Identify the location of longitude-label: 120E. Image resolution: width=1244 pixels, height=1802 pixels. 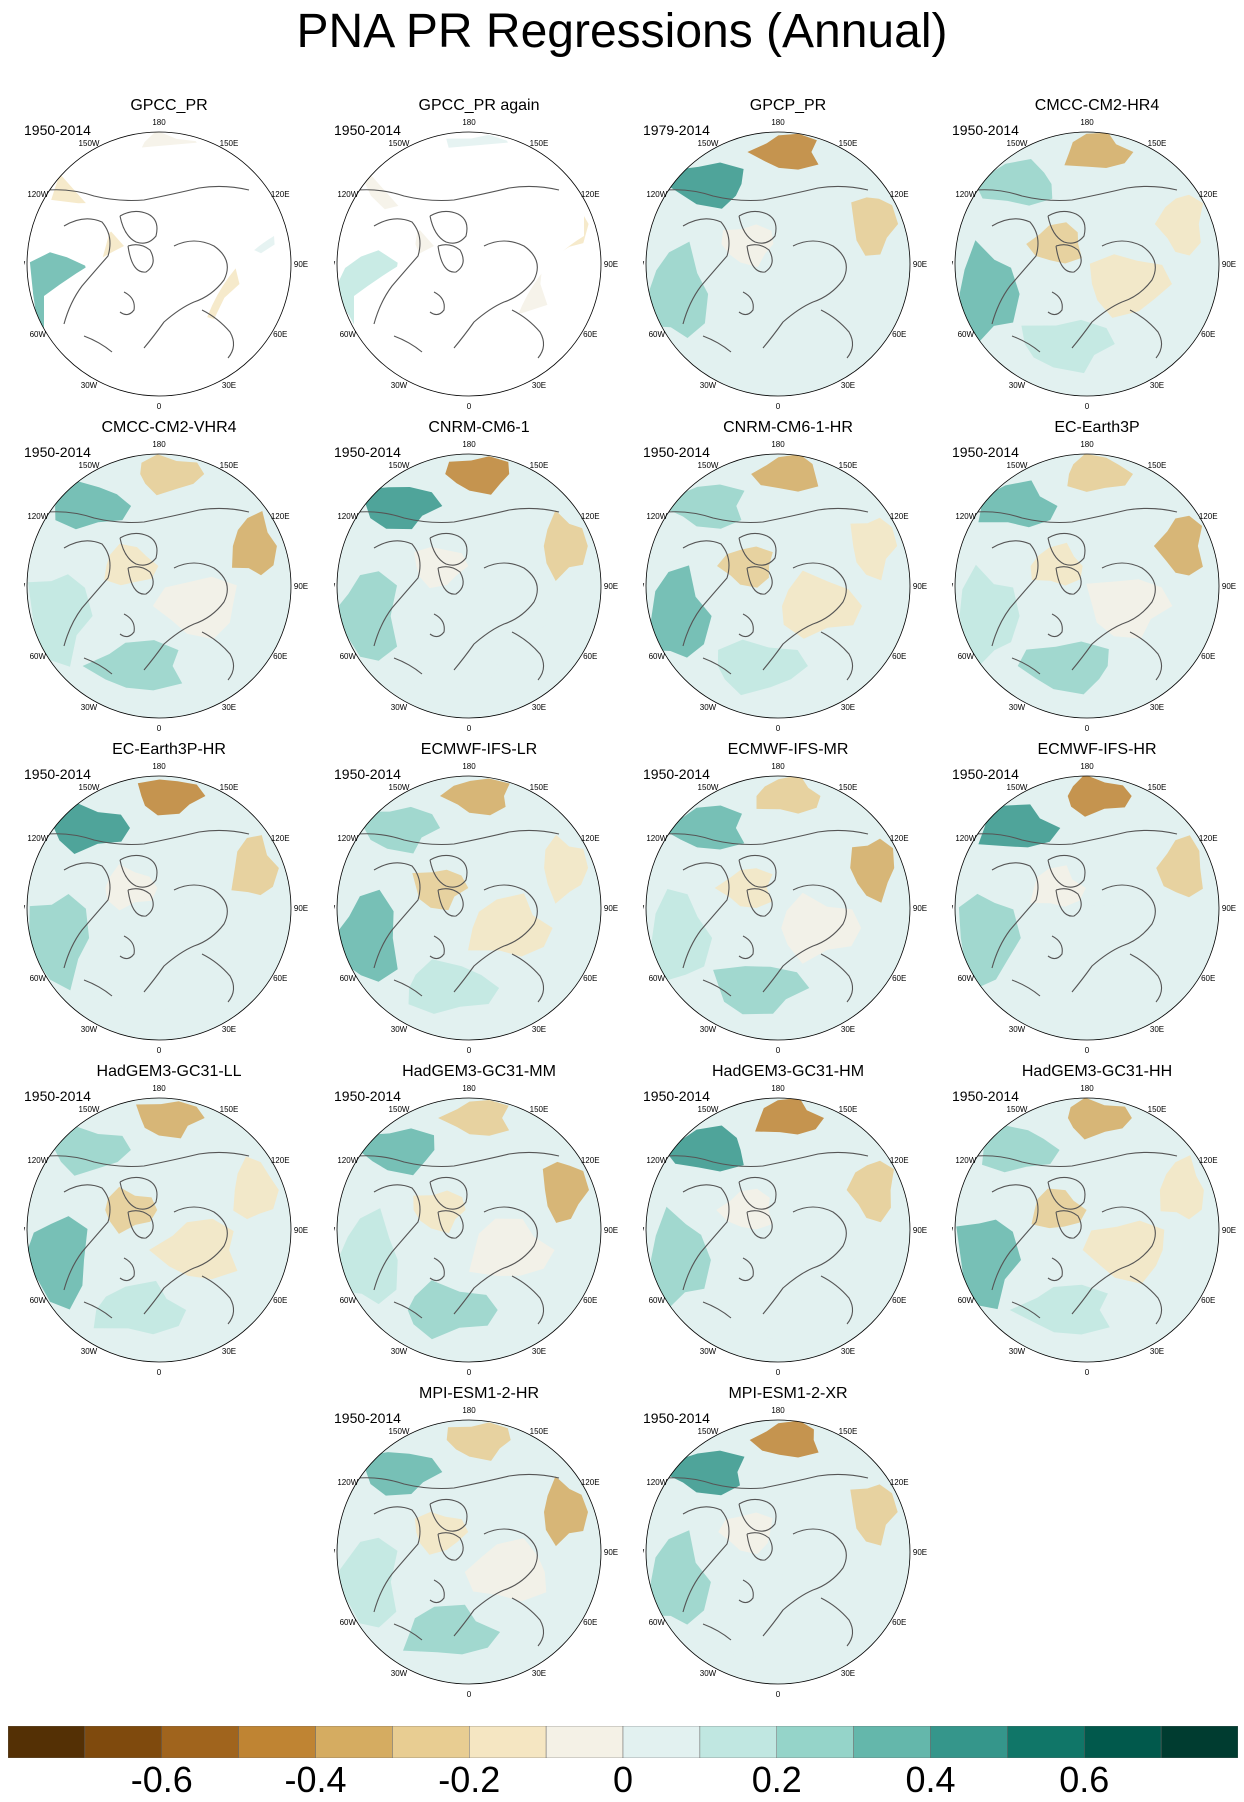
(590, 194).